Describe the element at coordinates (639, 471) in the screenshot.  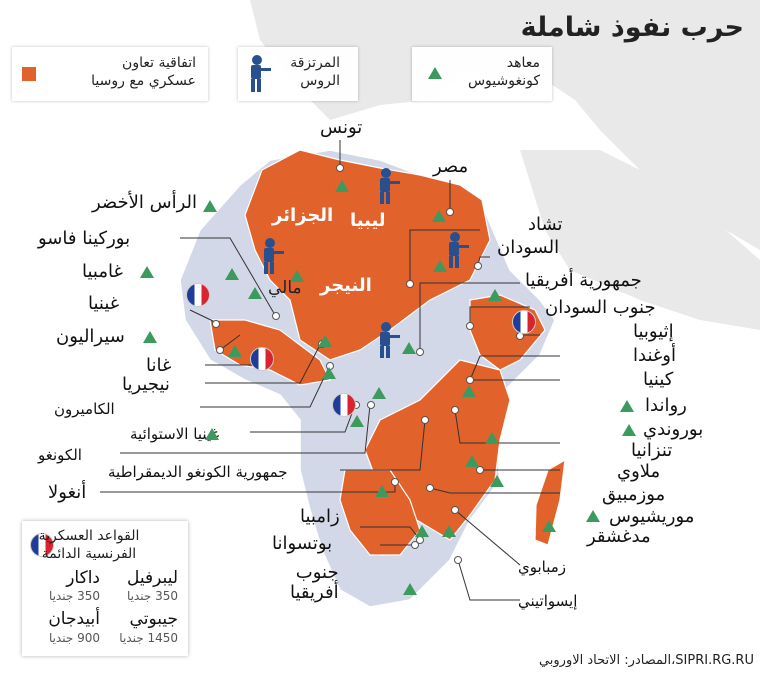
I see `label-malawi: ملاوي` at that location.